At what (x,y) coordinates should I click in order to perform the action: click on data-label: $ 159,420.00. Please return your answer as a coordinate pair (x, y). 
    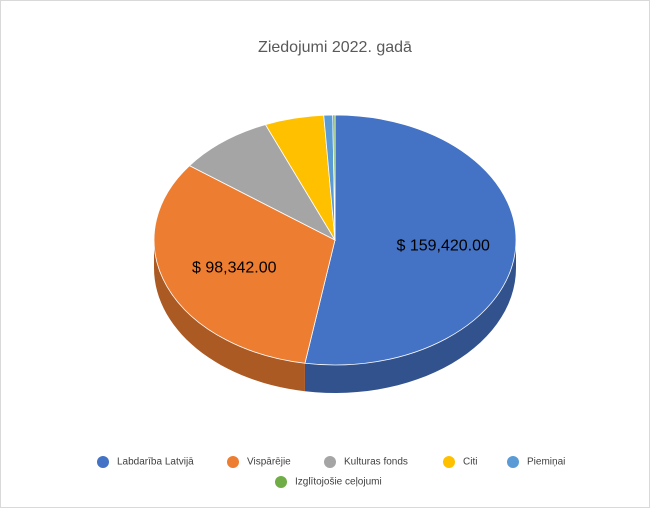
    Looking at the image, I should click on (444, 245).